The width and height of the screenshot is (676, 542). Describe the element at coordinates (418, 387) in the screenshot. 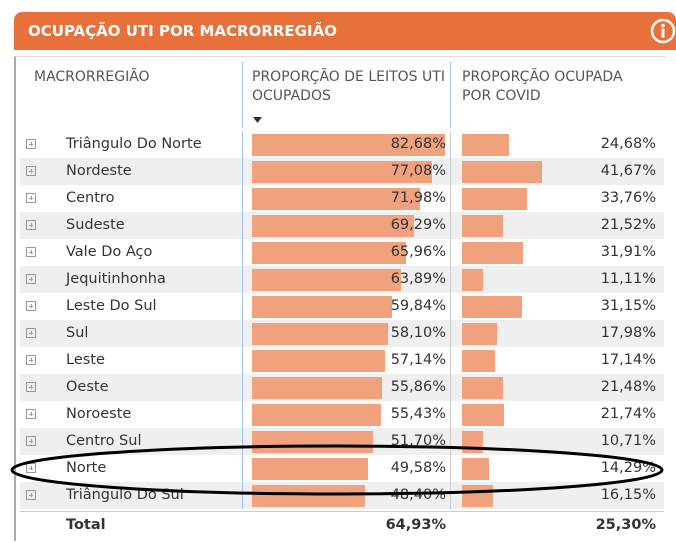

I see `occupied-value: 55,86%` at that location.